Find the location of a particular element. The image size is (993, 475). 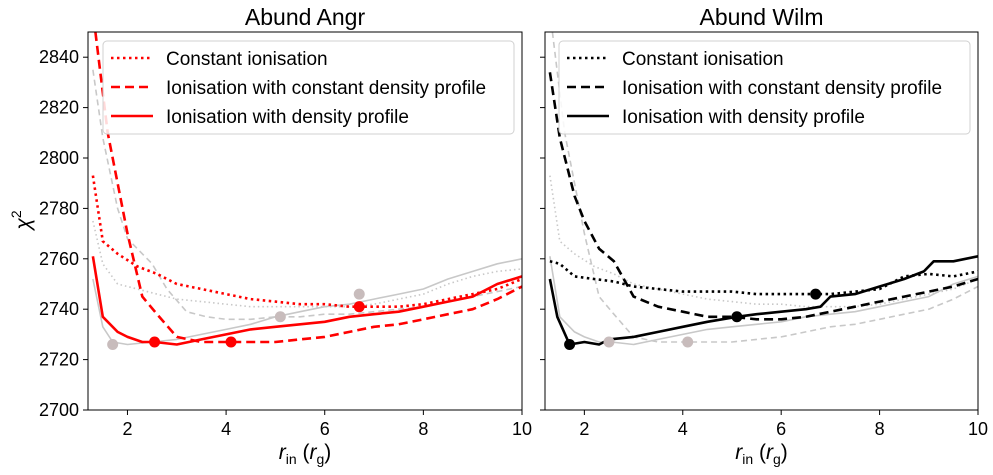

y-tick-label: 2800 is located at coordinates (59, 158).